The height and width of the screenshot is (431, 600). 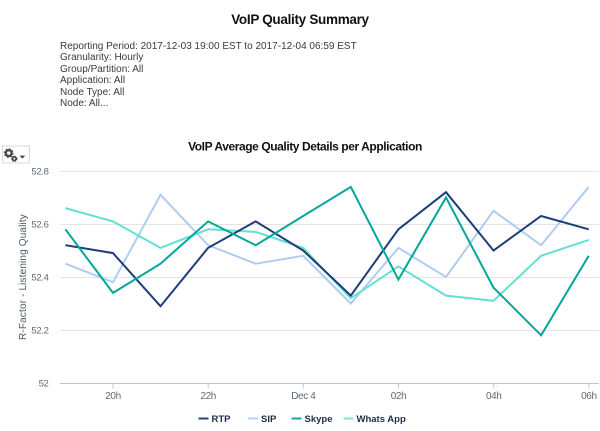 I want to click on svg-text: Dec 4, so click(x=303, y=396).